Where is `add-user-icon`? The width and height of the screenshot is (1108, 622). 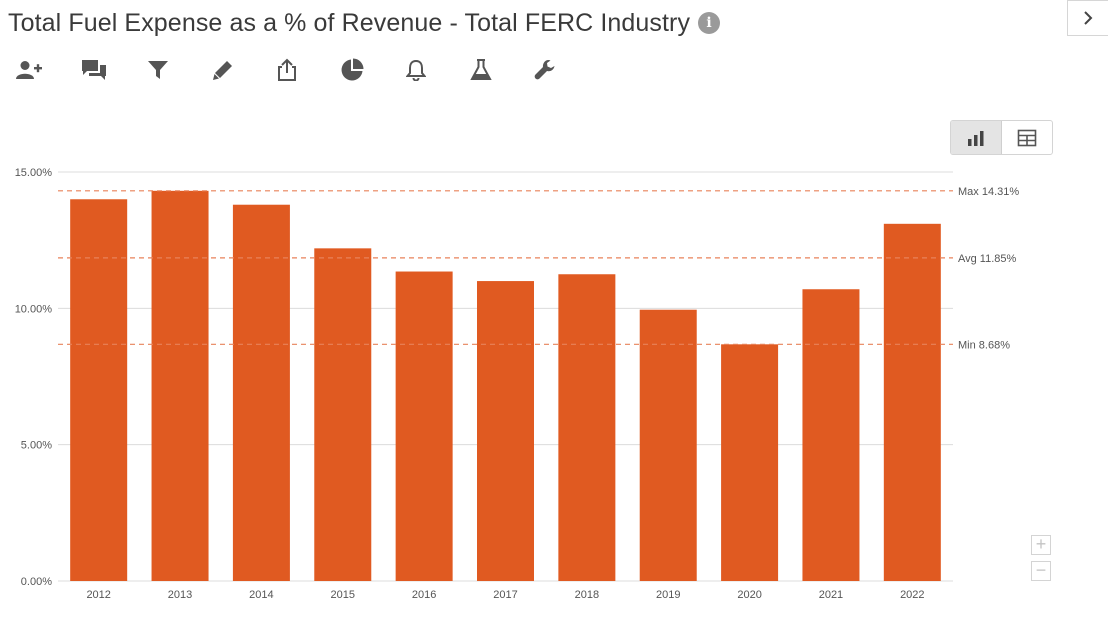
add-user-icon is located at coordinates (29, 70).